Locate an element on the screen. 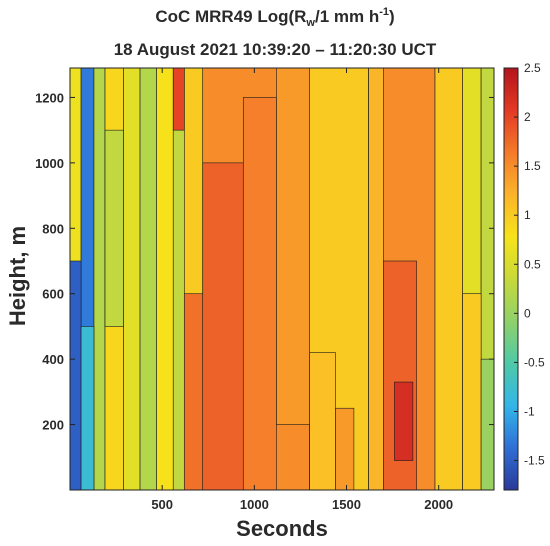 The height and width of the screenshot is (546, 550). y-tick-label: 400 is located at coordinates (53, 359).